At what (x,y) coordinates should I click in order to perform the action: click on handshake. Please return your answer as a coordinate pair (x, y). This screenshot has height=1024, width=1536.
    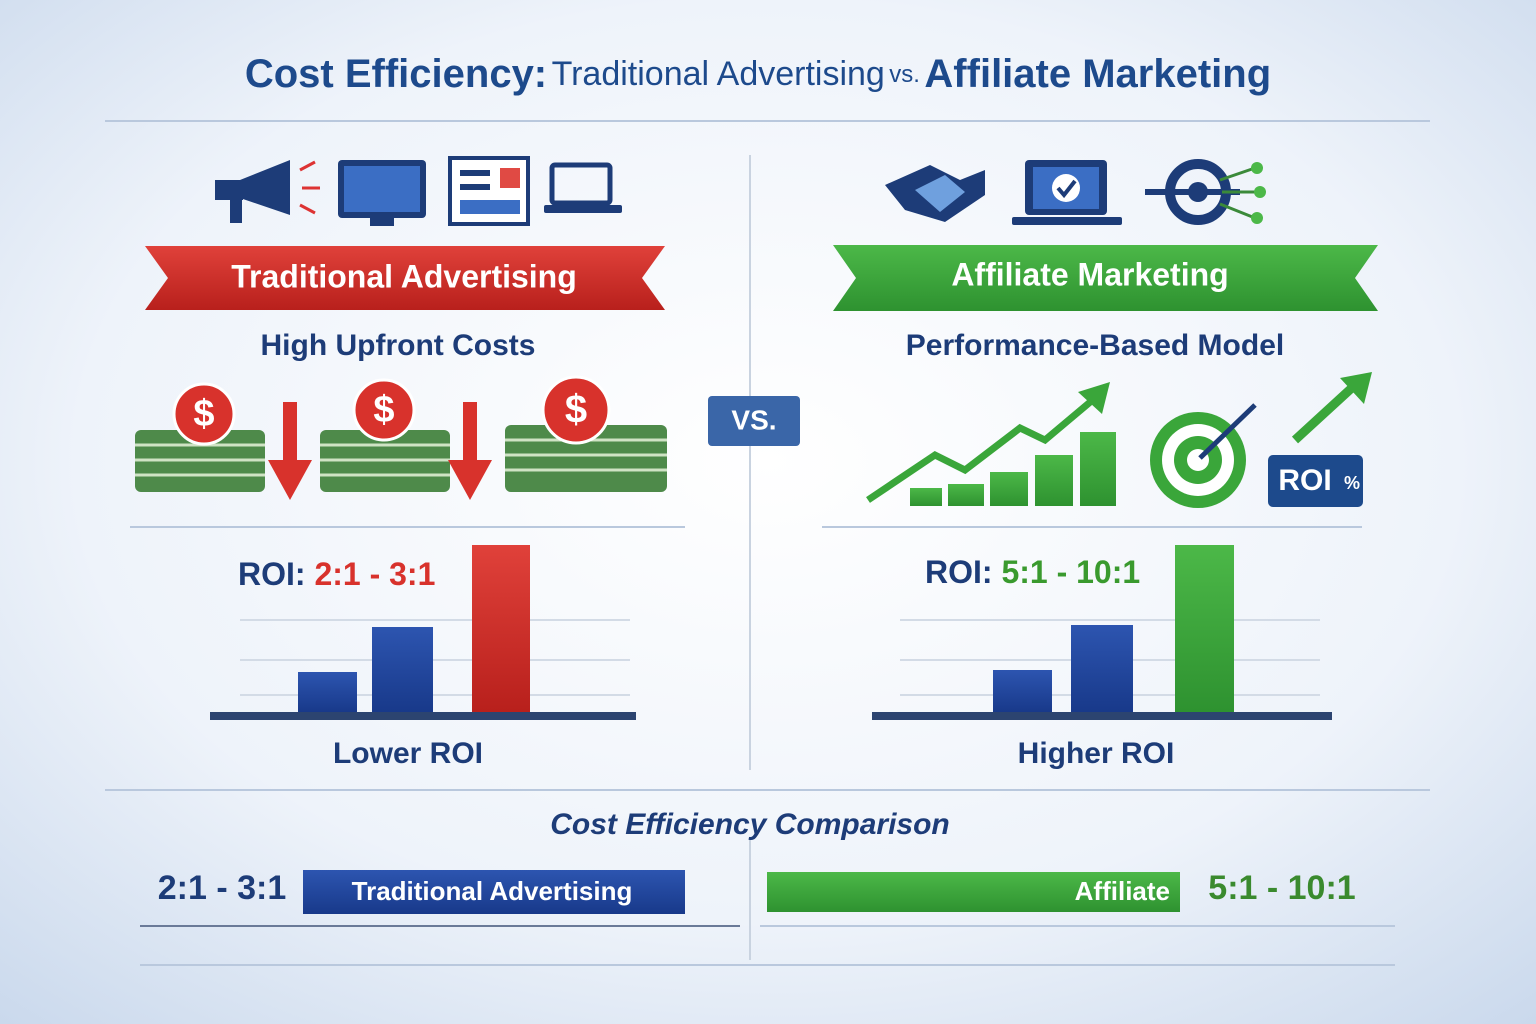
    Looking at the image, I should click on (940, 193).